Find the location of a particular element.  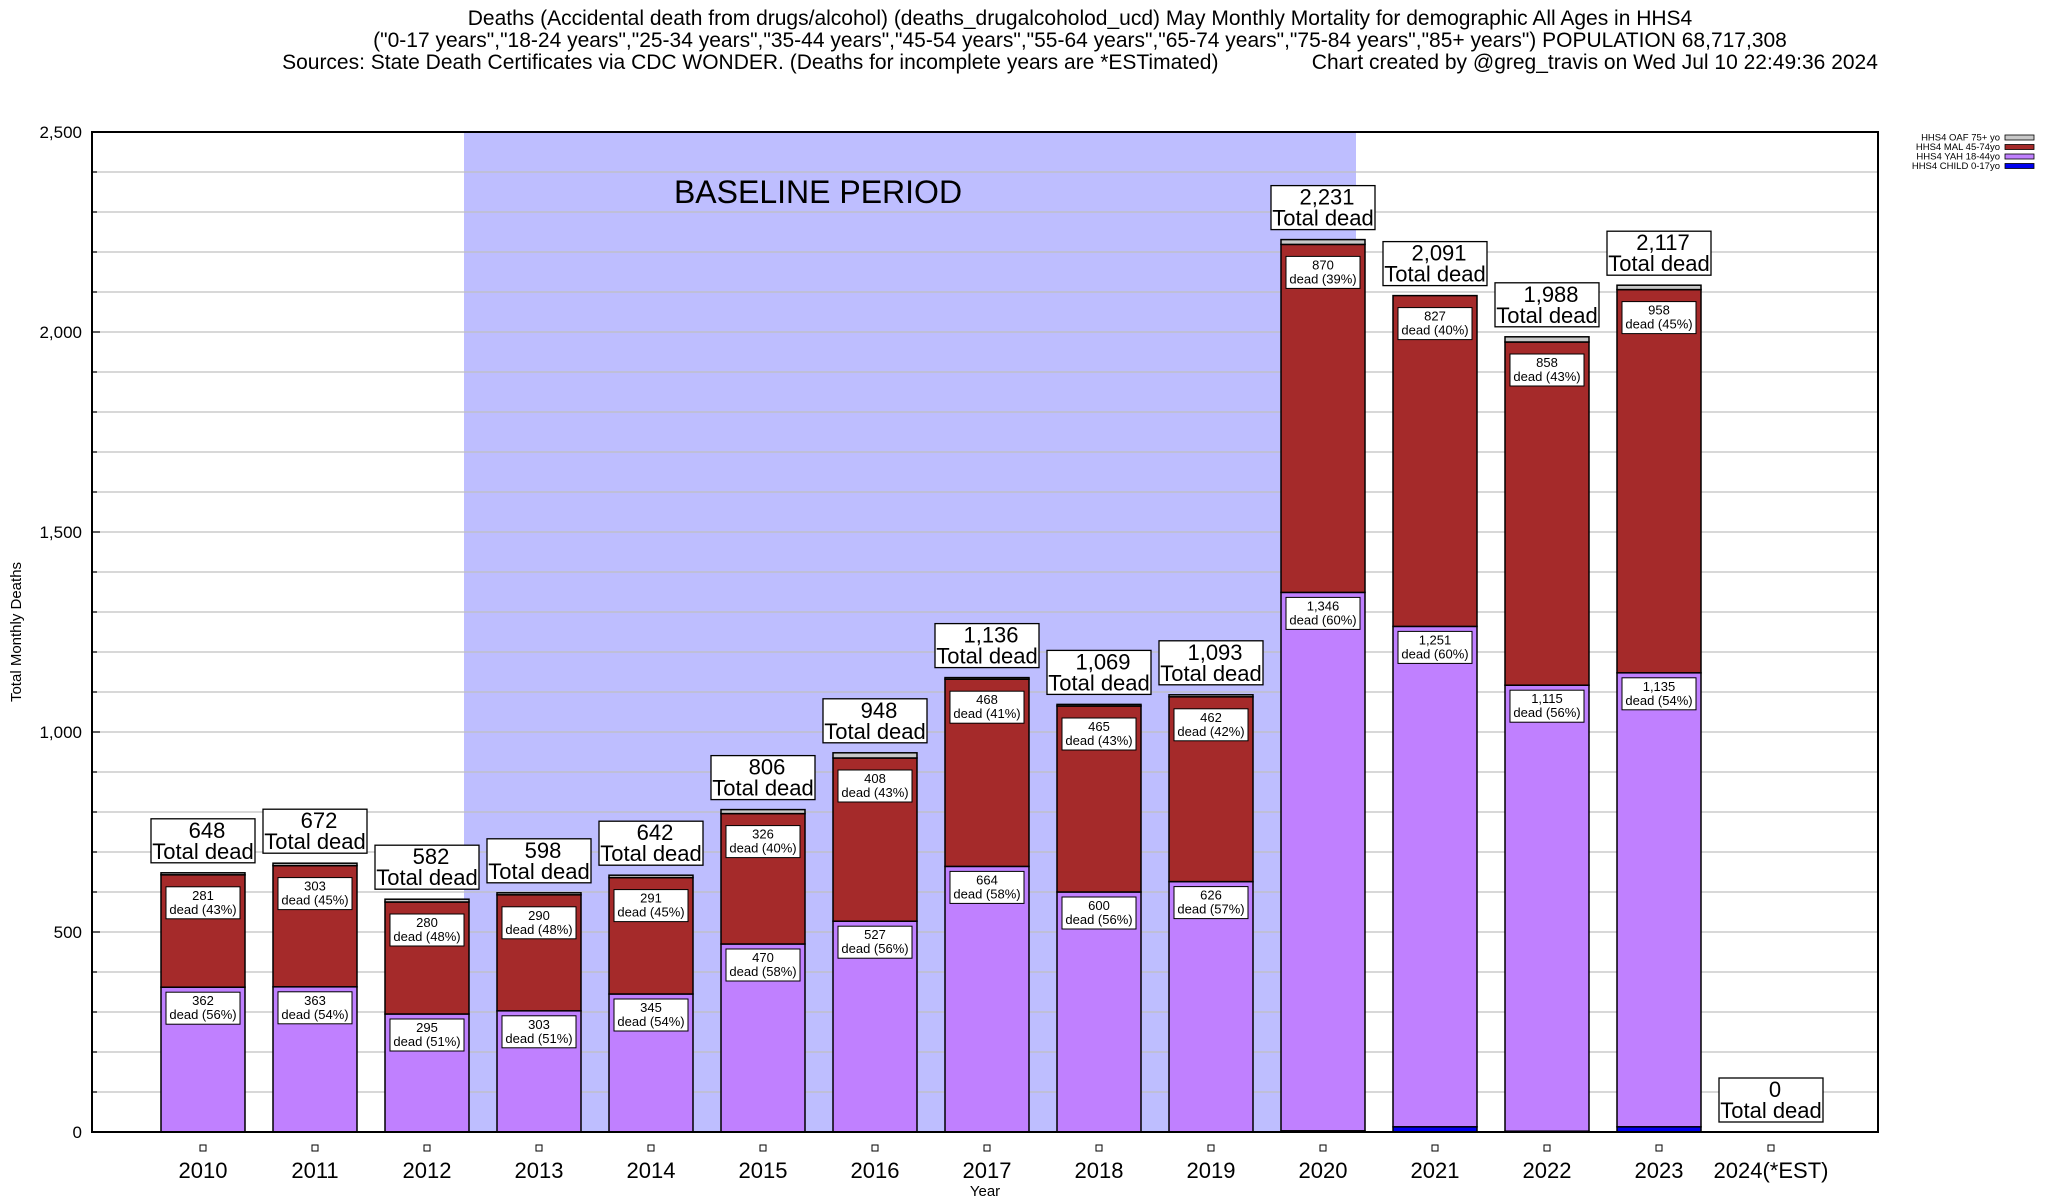

yah-label-value: 664 is located at coordinates (987, 879).